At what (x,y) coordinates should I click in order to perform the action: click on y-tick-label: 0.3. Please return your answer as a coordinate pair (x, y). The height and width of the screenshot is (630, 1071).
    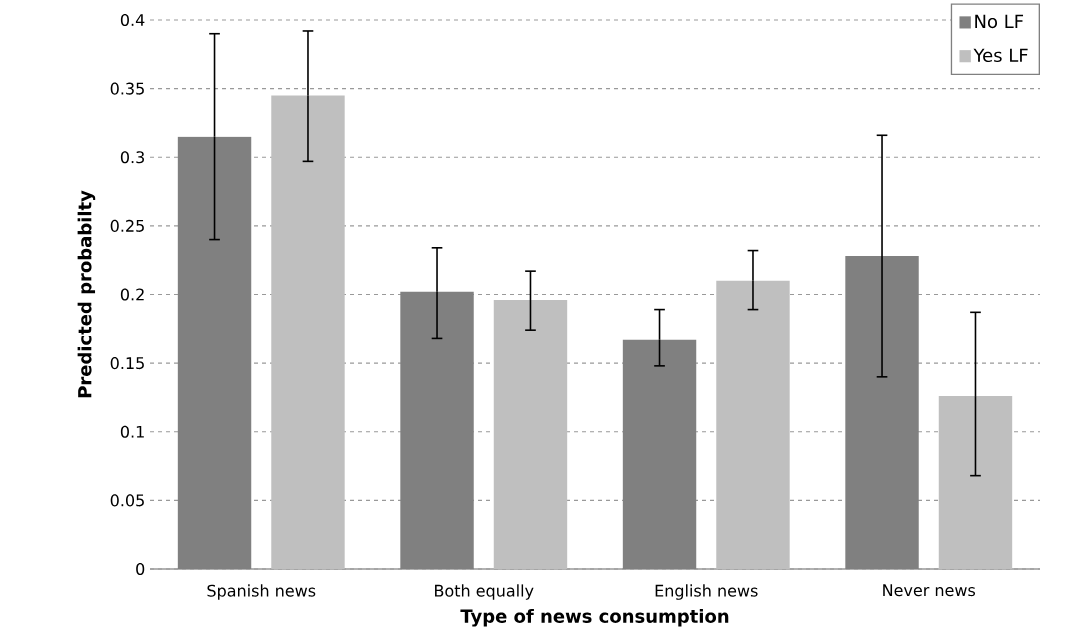
    Looking at the image, I should click on (132, 157).